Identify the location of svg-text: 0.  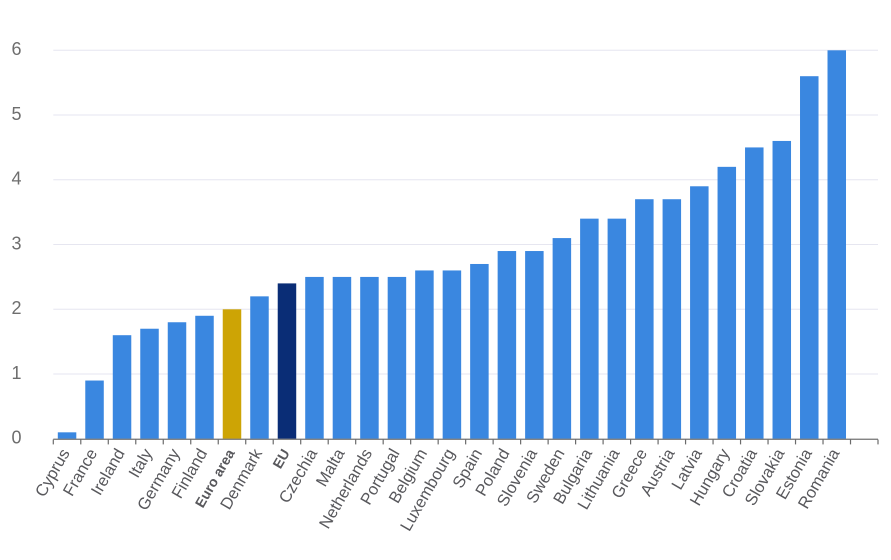
(16, 438).